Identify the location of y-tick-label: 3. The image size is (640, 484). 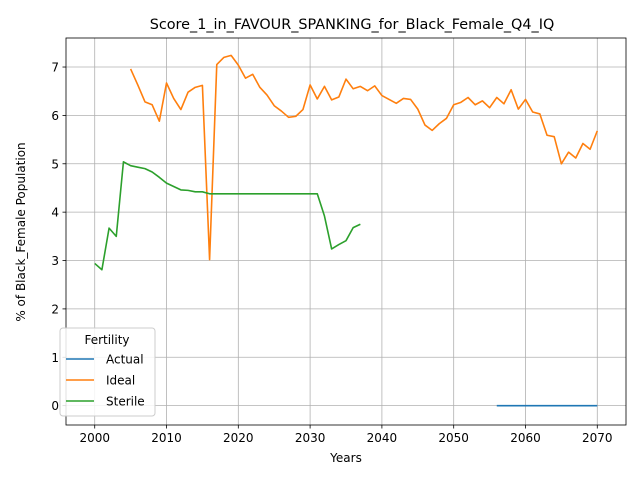
(55, 261).